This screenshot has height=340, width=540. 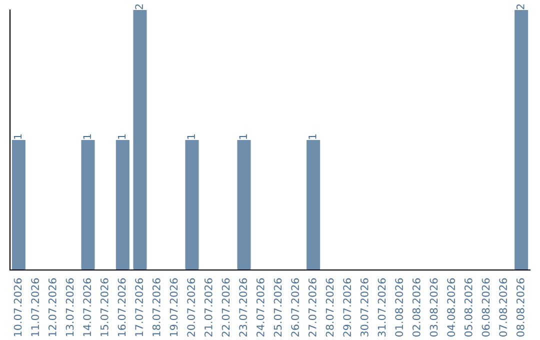 I want to click on x-tick-label: 18.07.2026, so click(x=156, y=307).